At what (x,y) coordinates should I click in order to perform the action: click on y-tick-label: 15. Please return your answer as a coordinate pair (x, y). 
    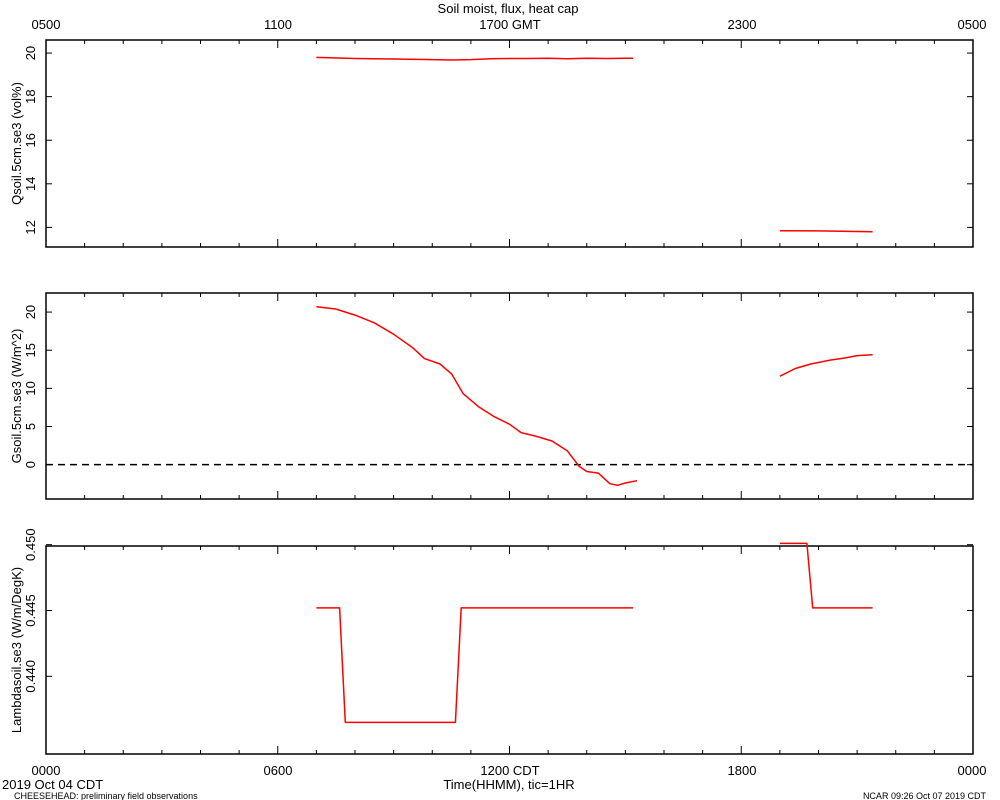
    Looking at the image, I should click on (30, 350).